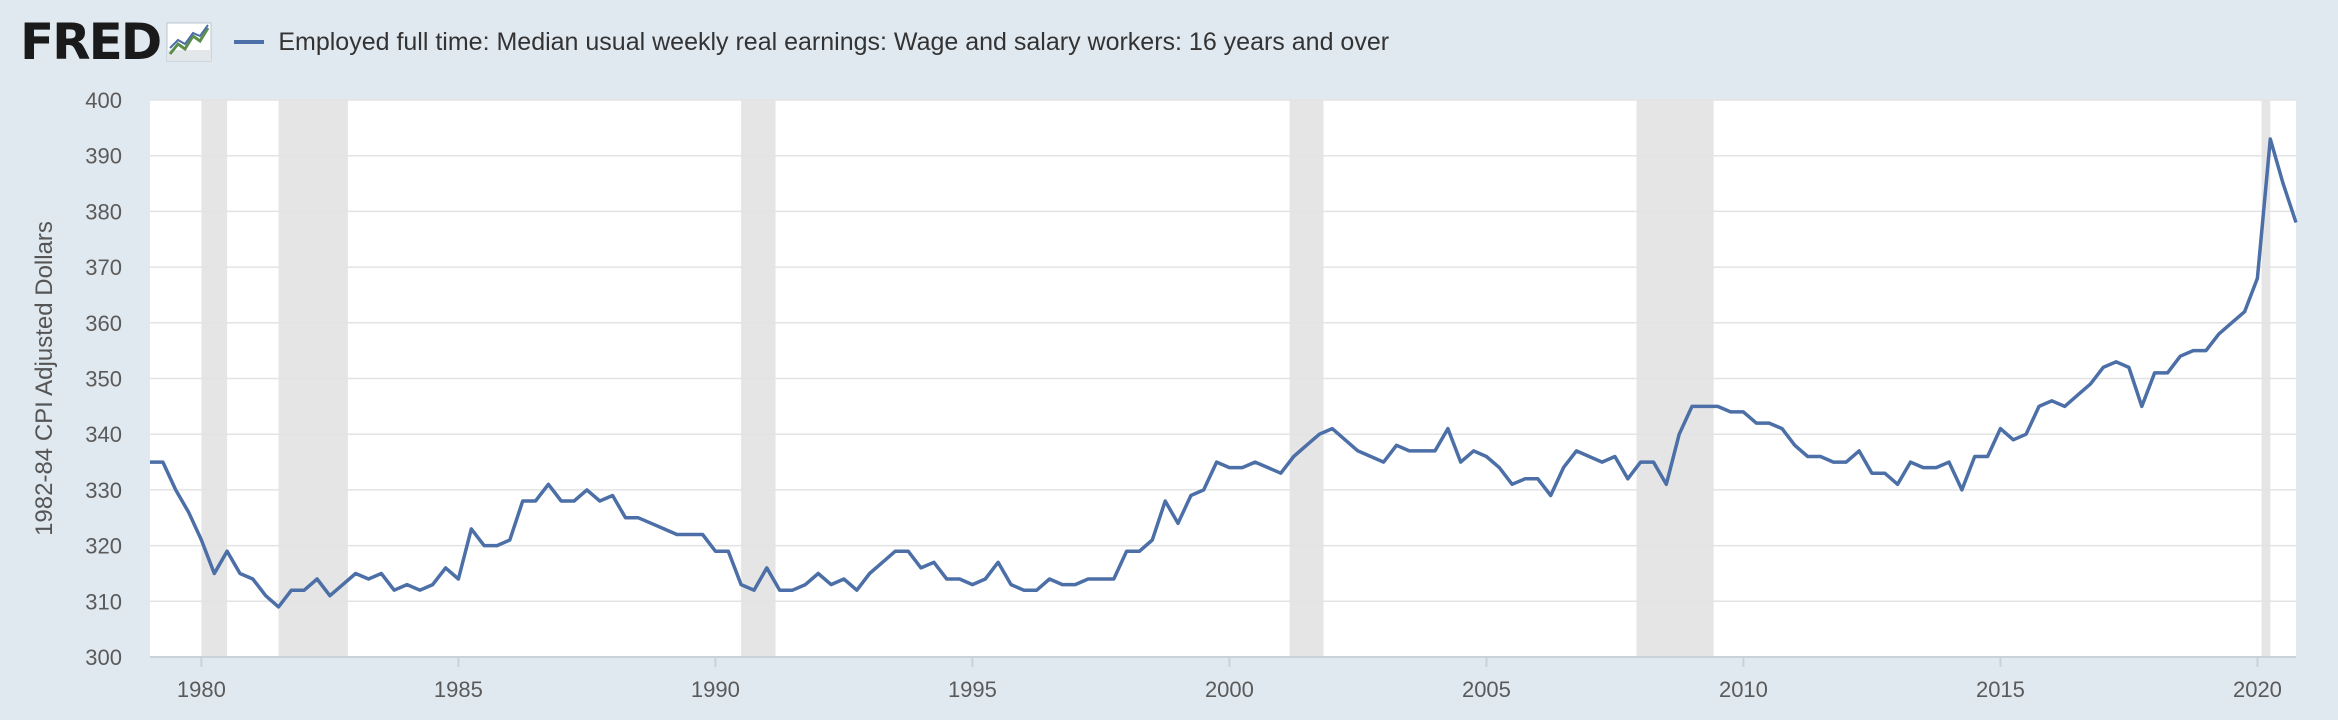 This screenshot has width=2338, height=720. Describe the element at coordinates (1743, 689) in the screenshot. I see `x-tick-label-2010: 2010` at that location.